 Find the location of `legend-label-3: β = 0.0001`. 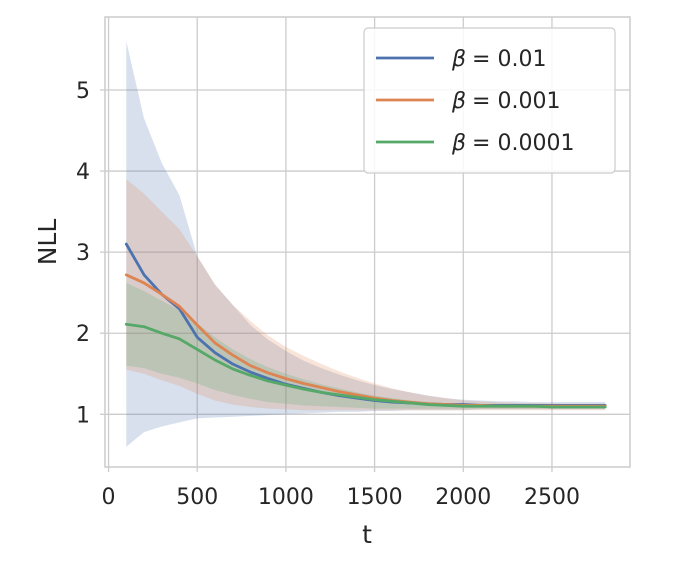

legend-label-3: β = 0.0001 is located at coordinates (512, 143).